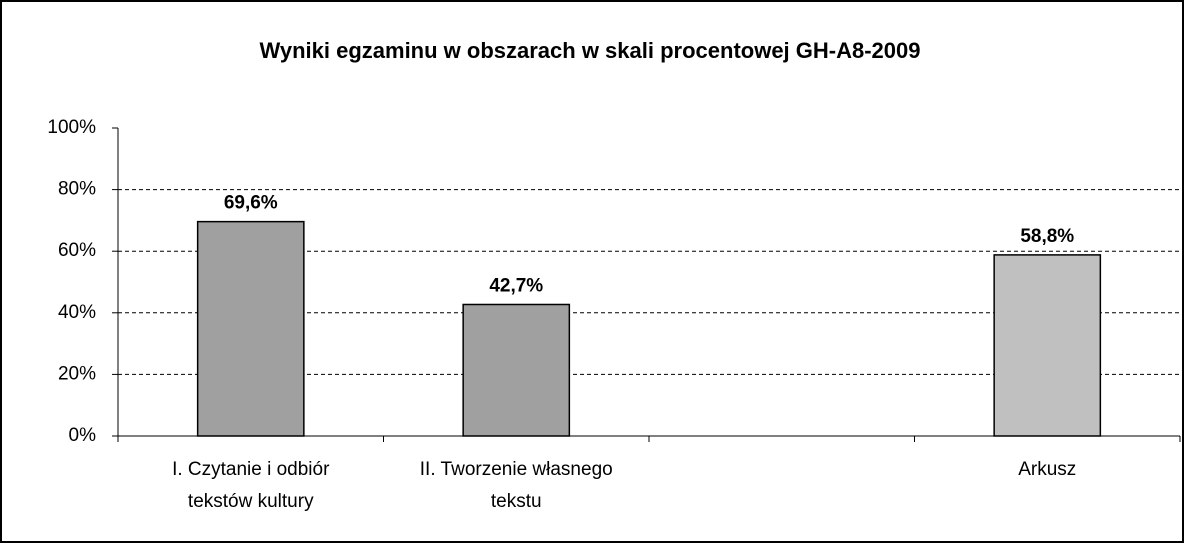  What do you see at coordinates (251, 485) in the screenshot?
I see `x-tick-label: I. Czytanie i odbiór tekstów kultury` at bounding box center [251, 485].